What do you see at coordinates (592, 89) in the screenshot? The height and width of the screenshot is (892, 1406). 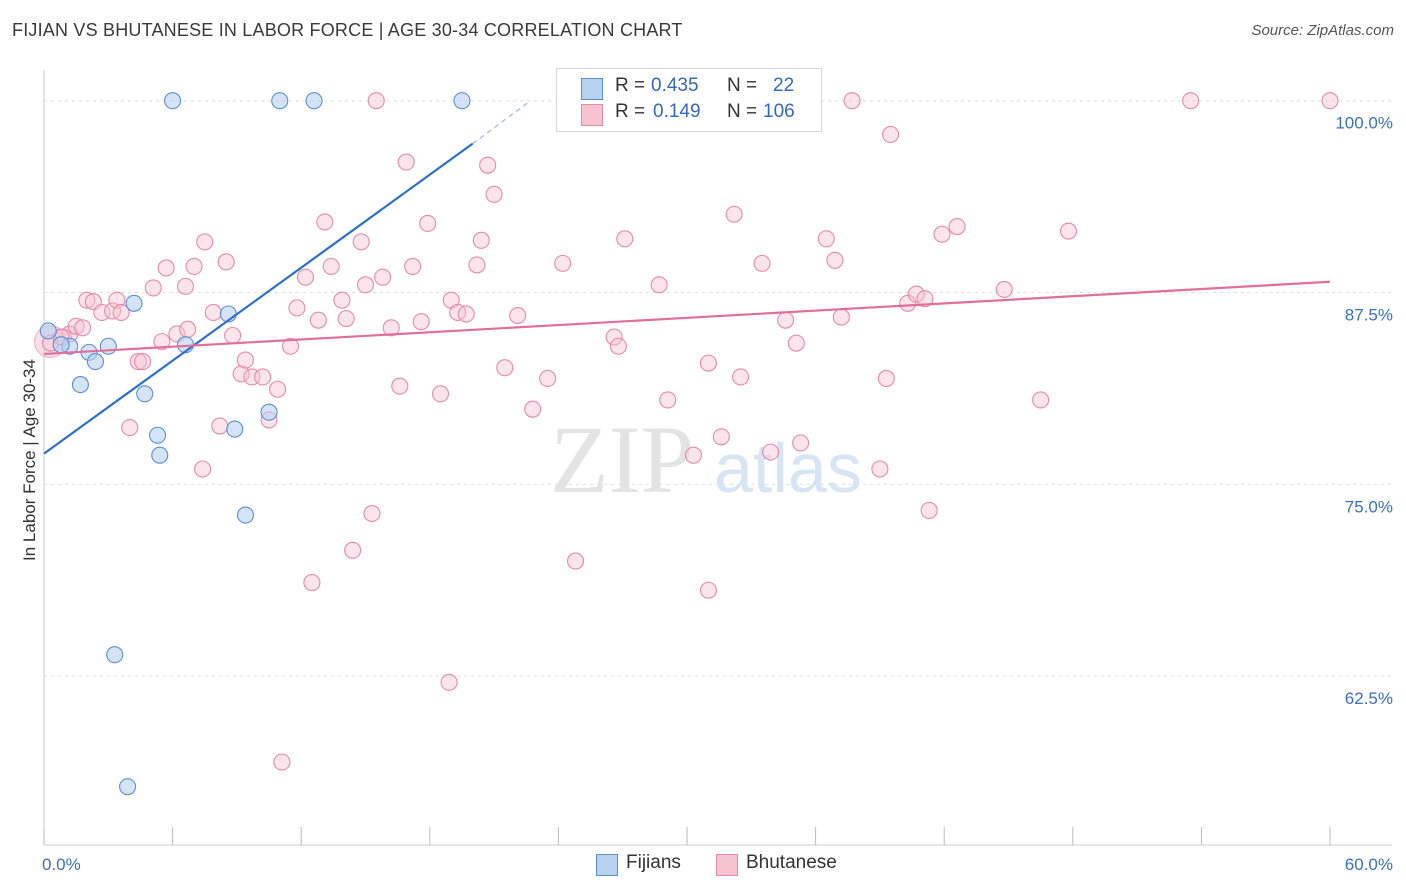 I see `legend-swatch-fijian` at bounding box center [592, 89].